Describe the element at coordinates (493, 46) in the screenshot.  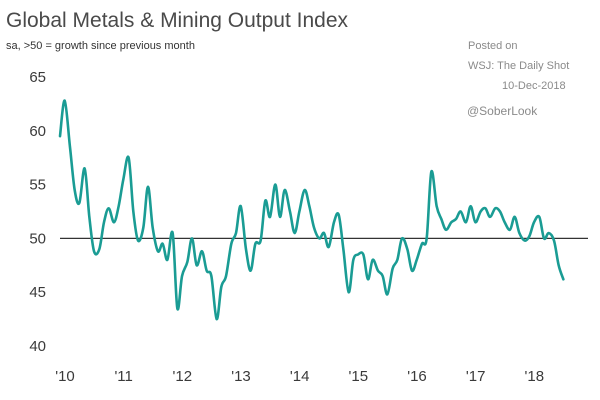
I see `posted-label: Posted on` at that location.